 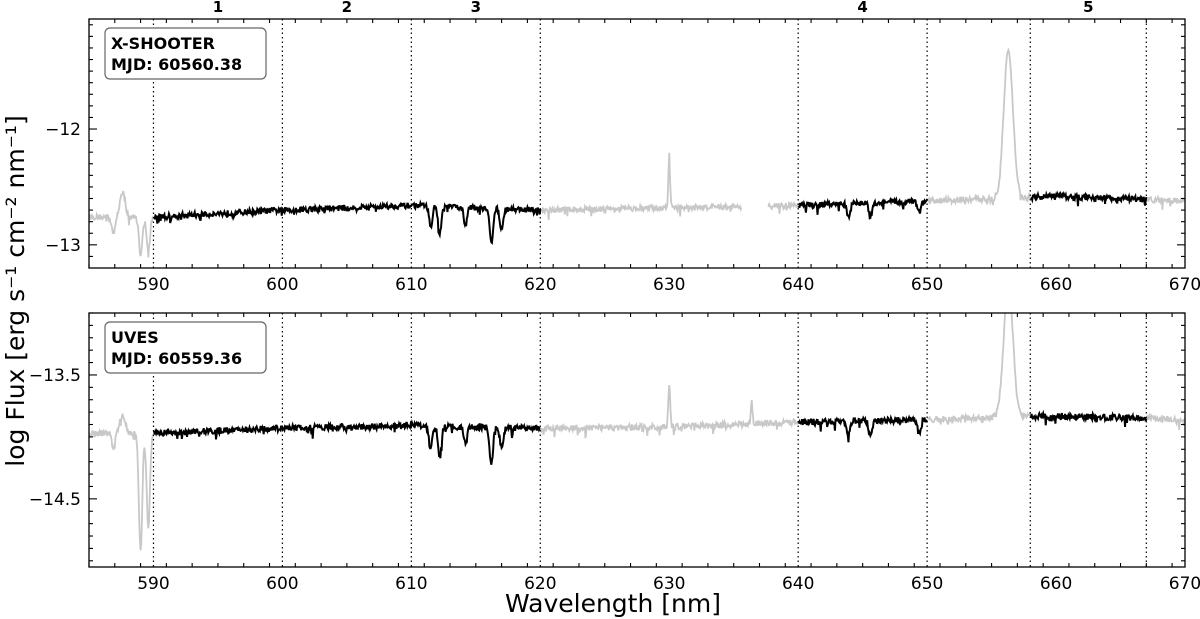 What do you see at coordinates (176, 358) in the screenshot?
I see `mjd-label: MJD: 60559.36` at bounding box center [176, 358].